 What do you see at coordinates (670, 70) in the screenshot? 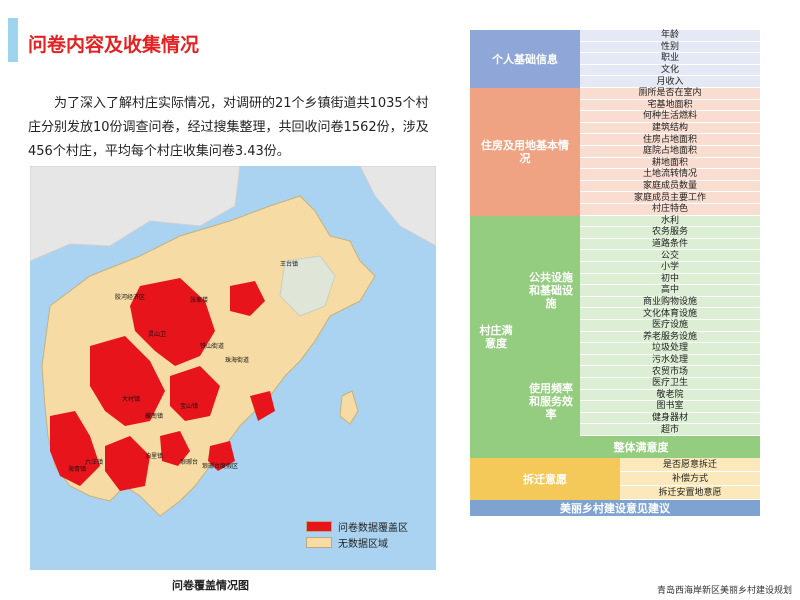
I see `table-item: 文化` at bounding box center [670, 70].